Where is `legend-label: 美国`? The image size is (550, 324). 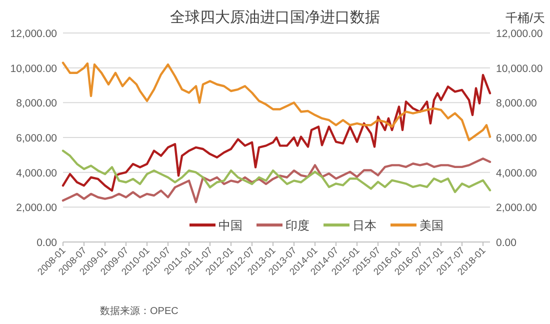 legend-label: 美国 is located at coordinates (432, 225).